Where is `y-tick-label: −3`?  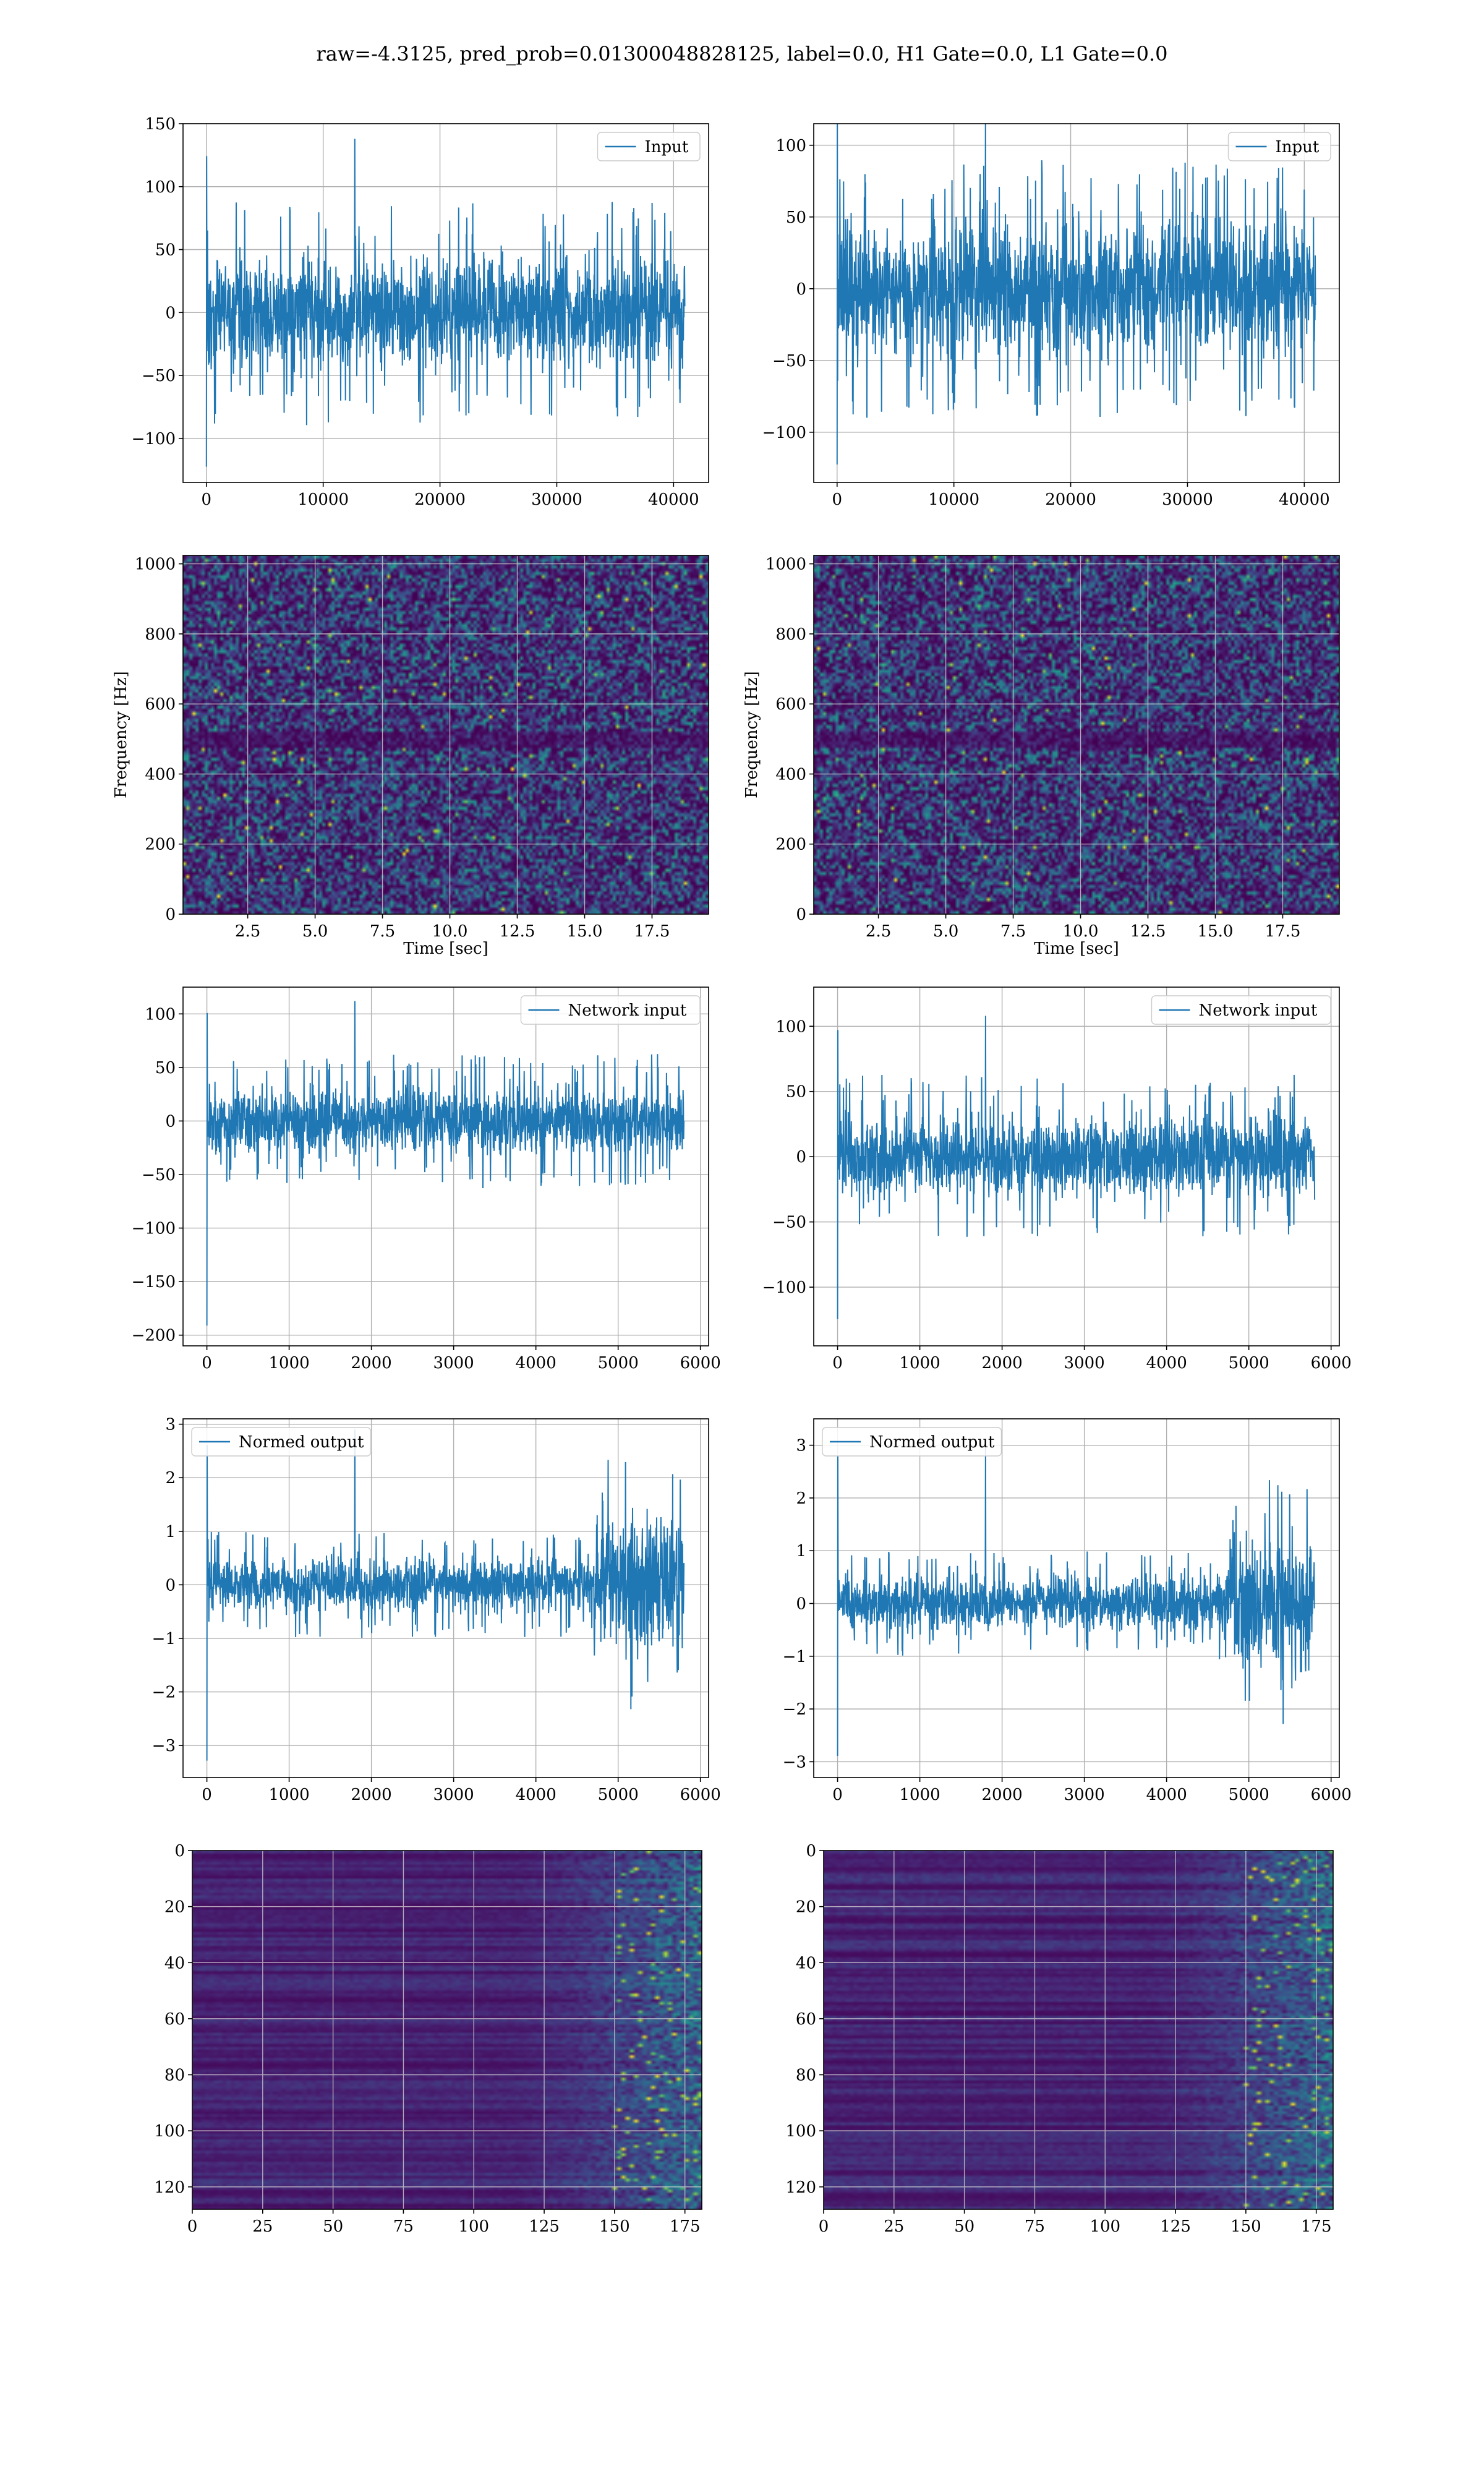 y-tick-label: −3 is located at coordinates (164, 1746).